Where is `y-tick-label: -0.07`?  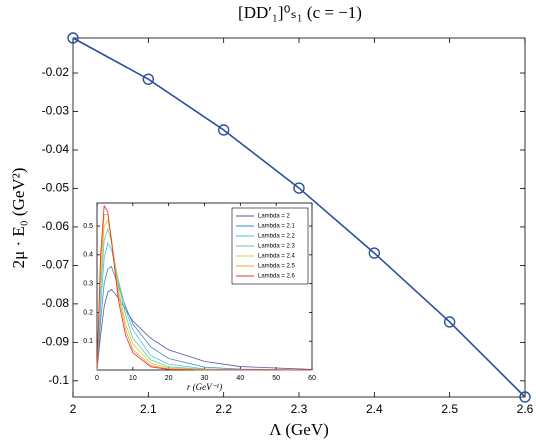
y-tick-label: -0.07 is located at coordinates (56, 265).